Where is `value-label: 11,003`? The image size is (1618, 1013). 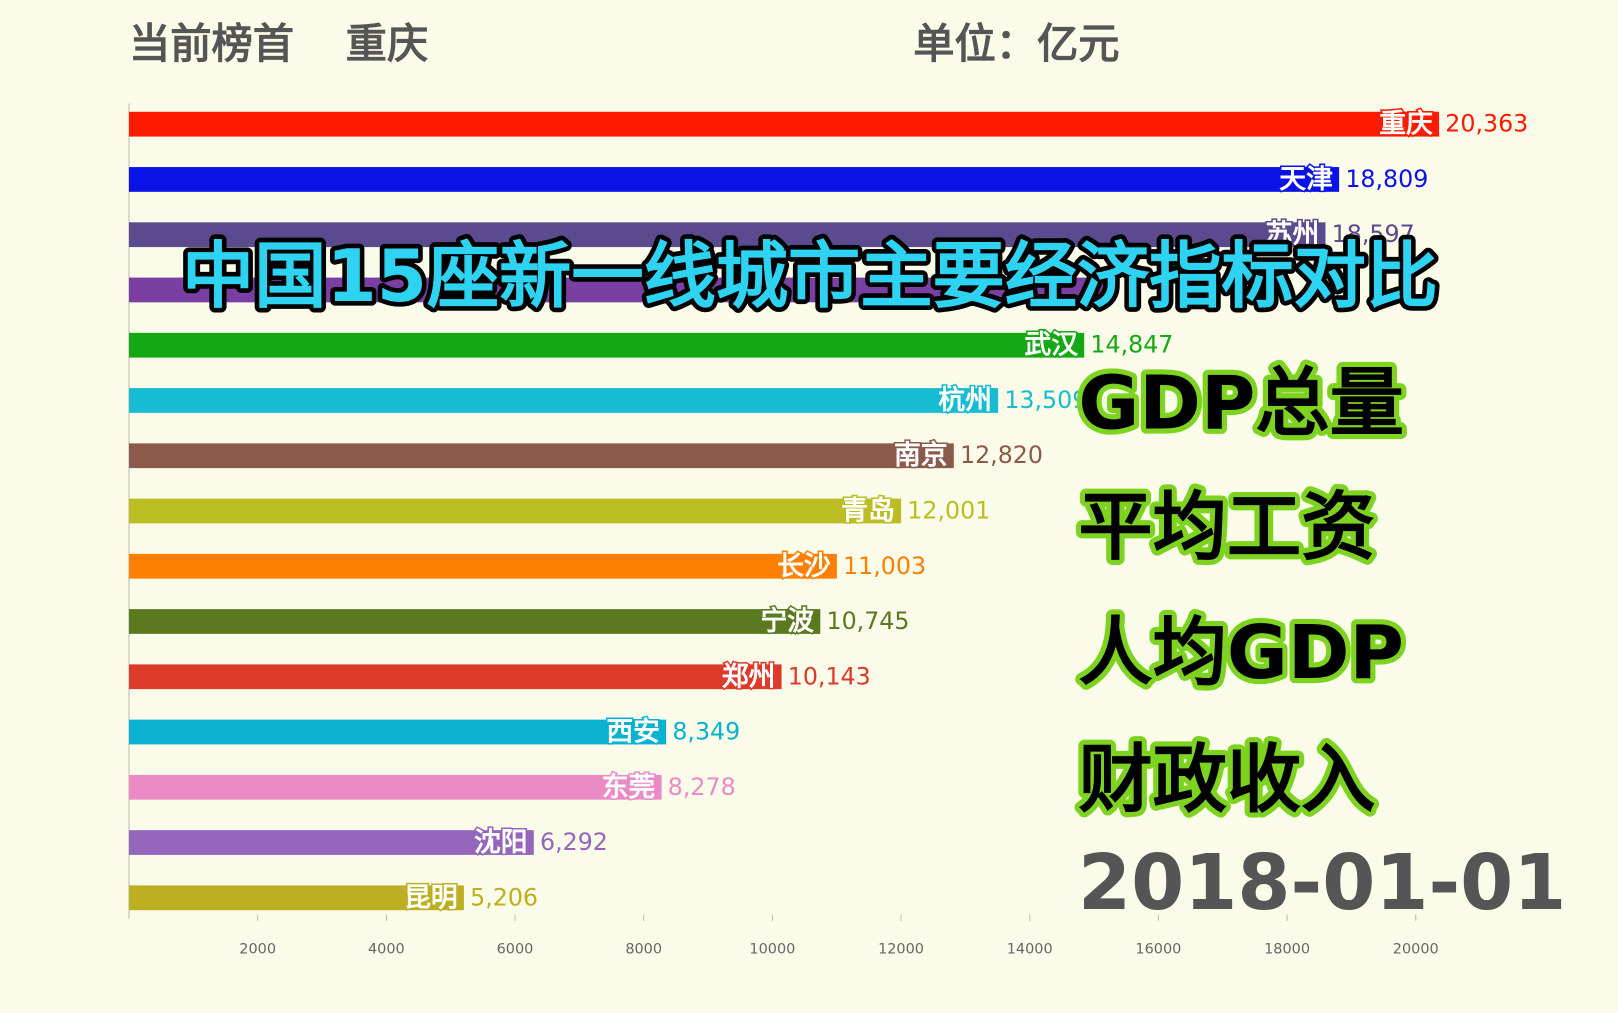 value-label: 11,003 is located at coordinates (884, 566).